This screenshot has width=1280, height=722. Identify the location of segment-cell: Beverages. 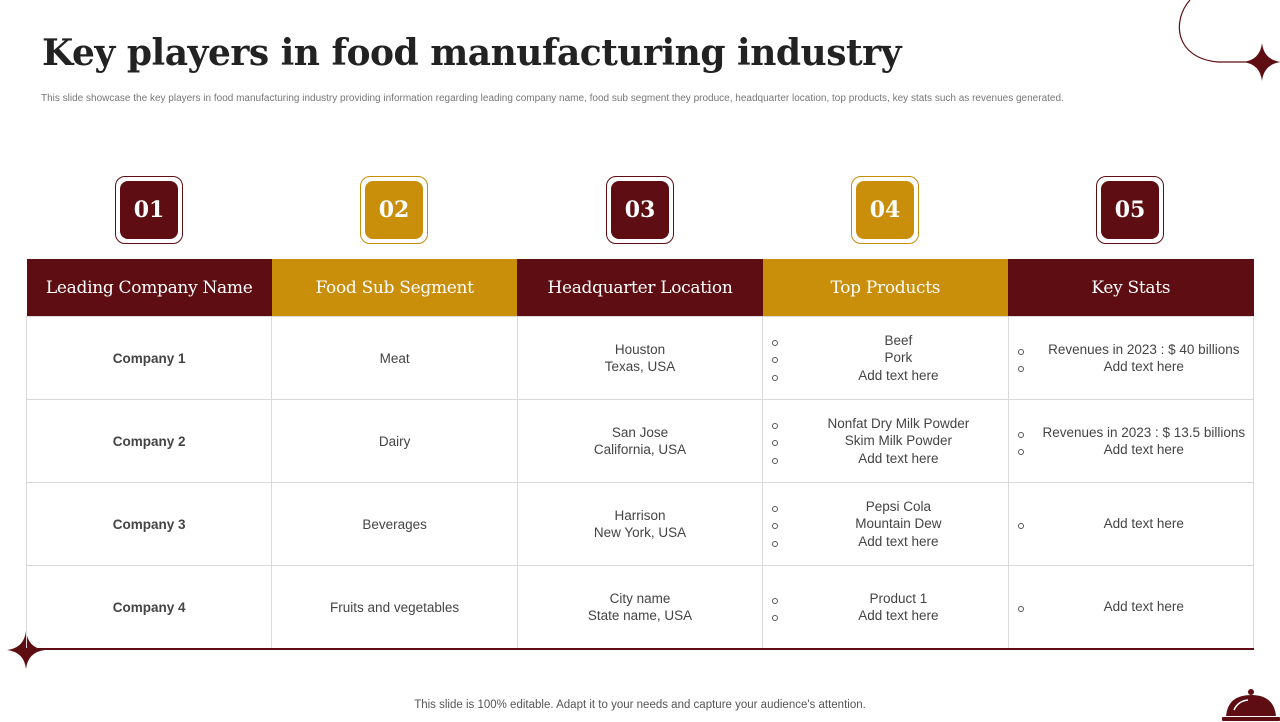
(394, 524).